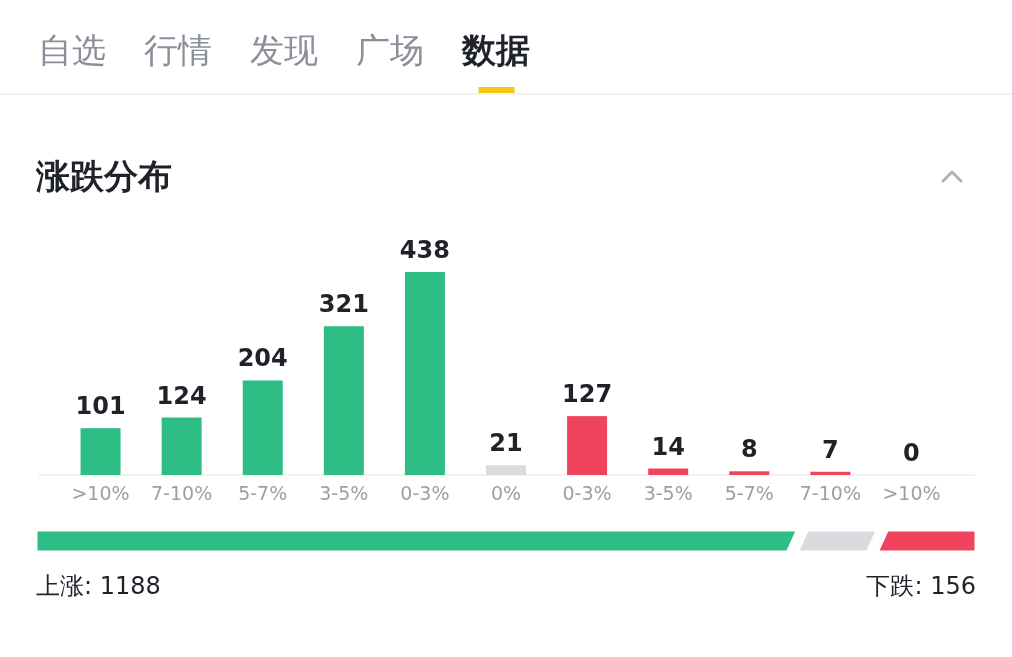  Describe the element at coordinates (424, 250) in the screenshot. I see `data-label: 438` at that location.